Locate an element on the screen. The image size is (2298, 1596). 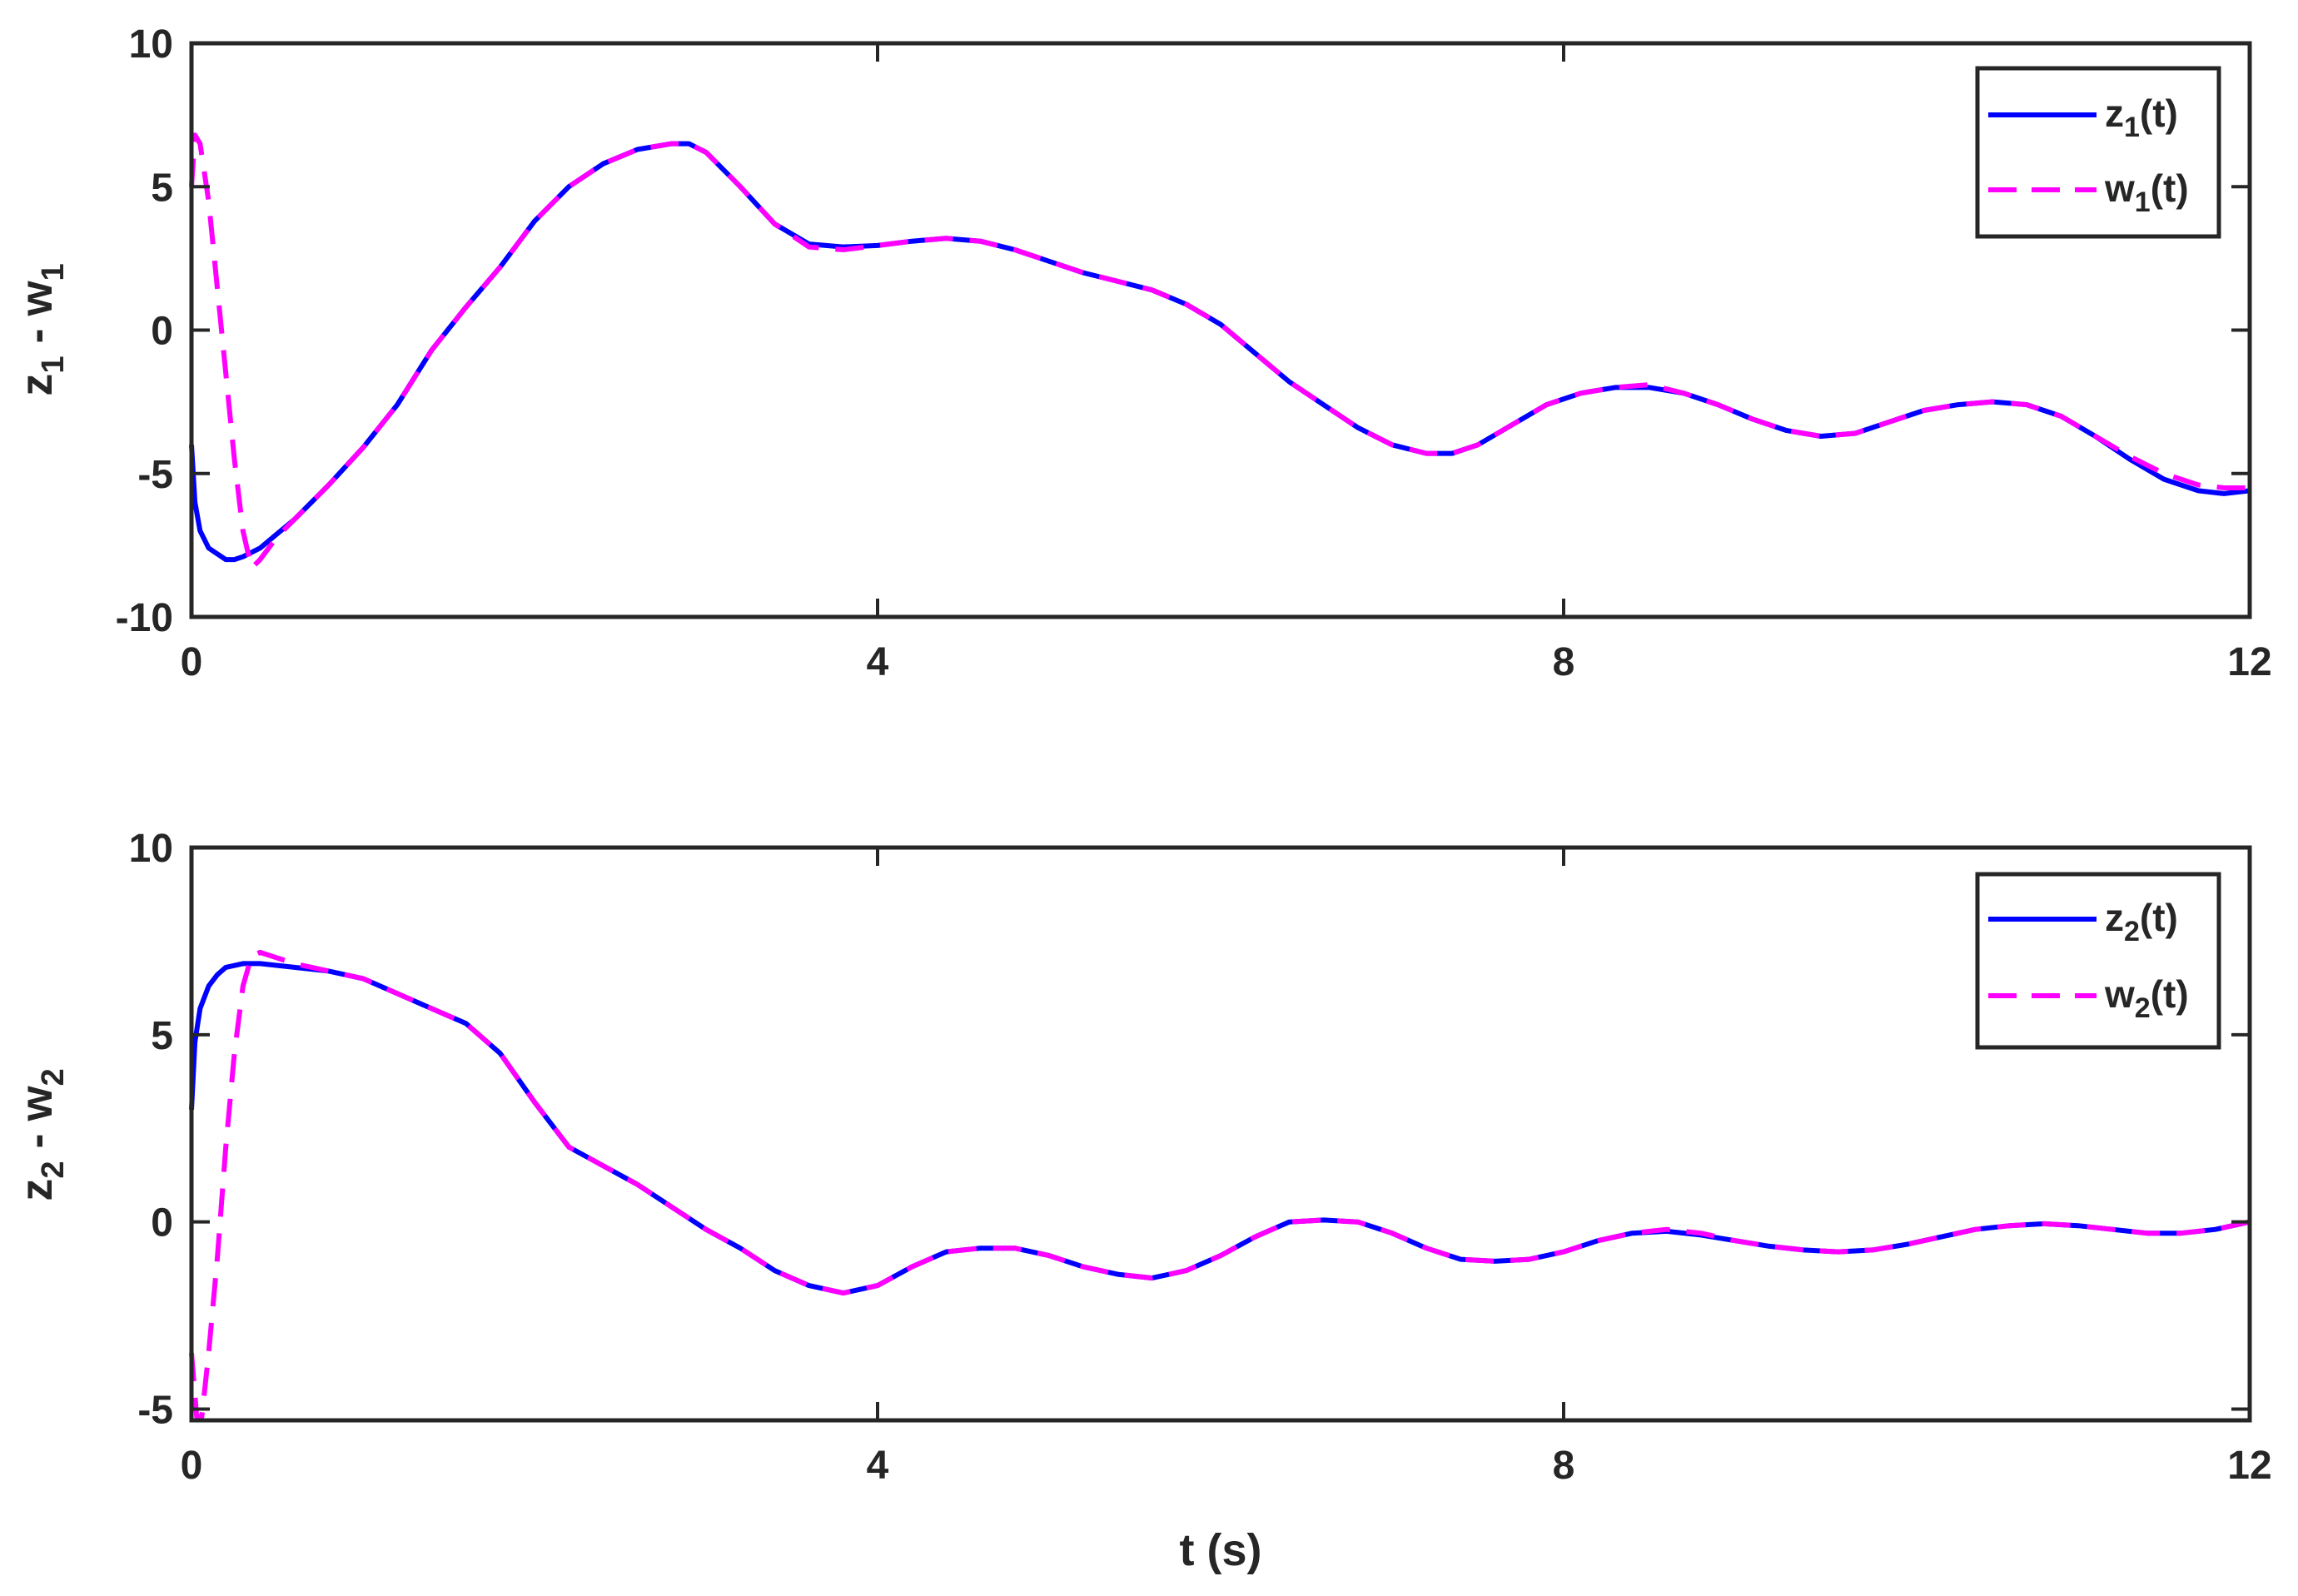
subplot-2-xtick-label: 0 is located at coordinates (192, 1466).